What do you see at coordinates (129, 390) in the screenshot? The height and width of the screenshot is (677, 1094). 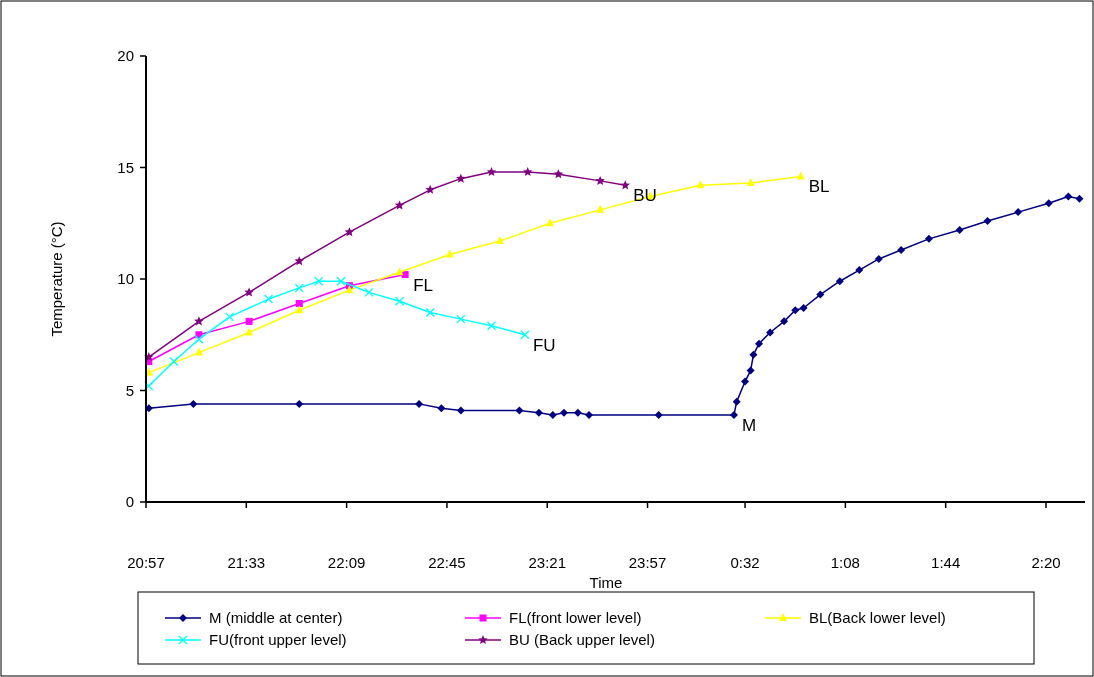 I see `y-tick-label: 5` at bounding box center [129, 390].